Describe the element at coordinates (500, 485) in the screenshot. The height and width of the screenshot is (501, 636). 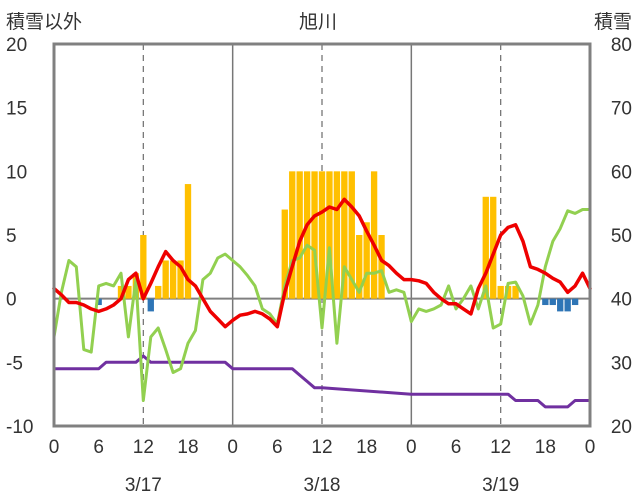
I see `date-label: 3/19` at that location.